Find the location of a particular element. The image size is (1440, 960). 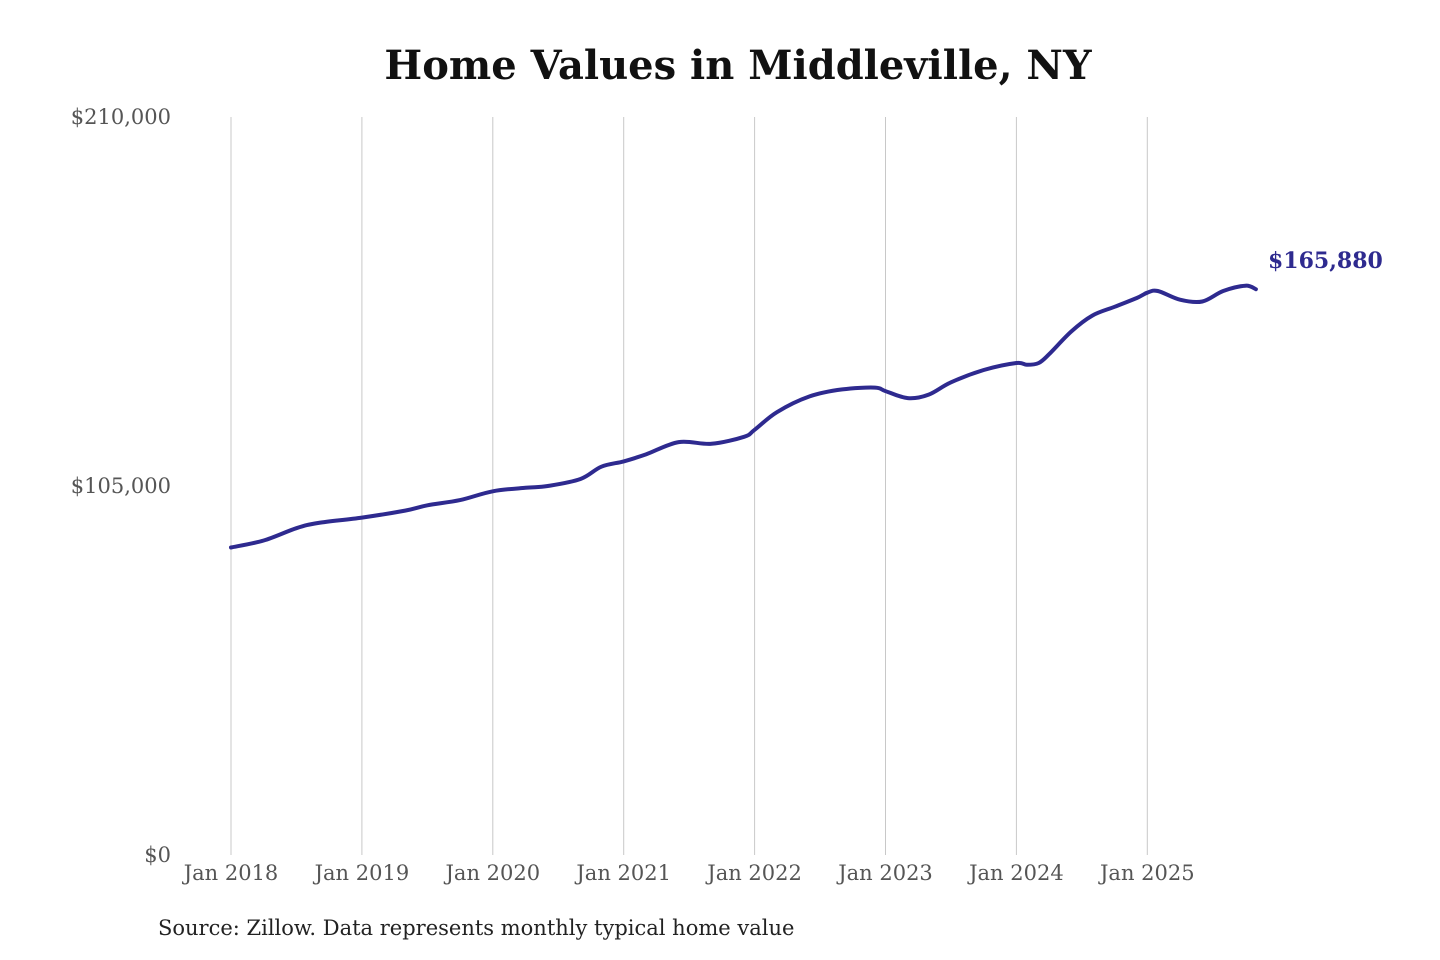

y-axis-ticks: $0 $105,000 $210,000 is located at coordinates (121, 486).